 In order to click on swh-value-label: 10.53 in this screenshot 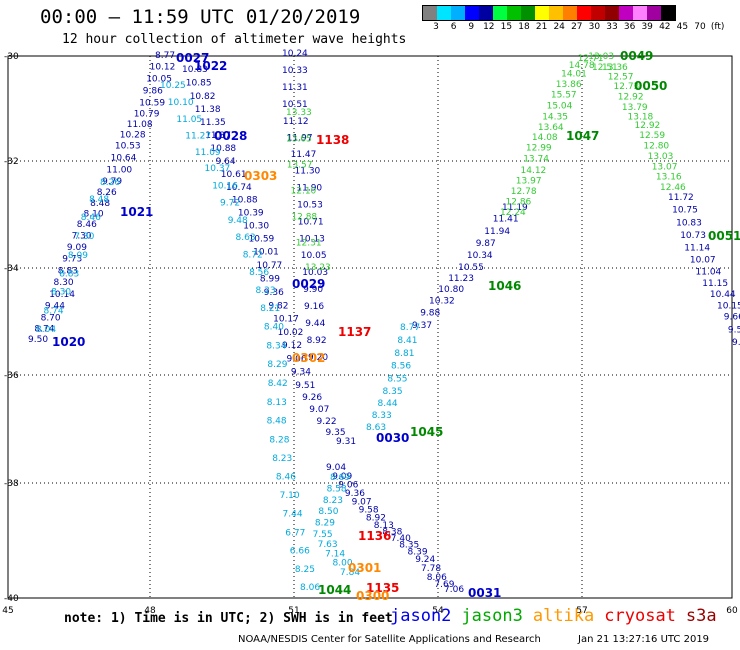, I will do `click(128, 147)`.